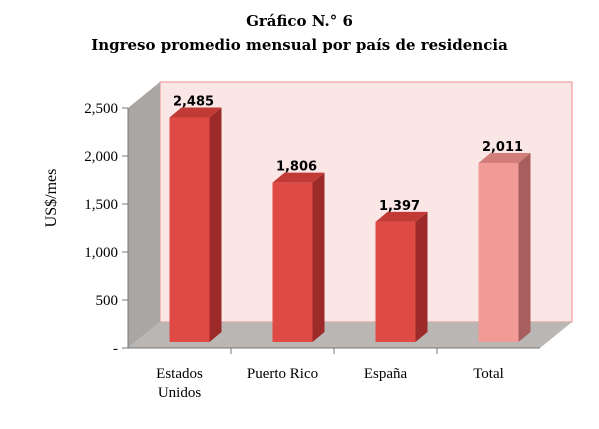  What do you see at coordinates (282, 374) in the screenshot?
I see `x-category-label: Puerto Rico` at bounding box center [282, 374].